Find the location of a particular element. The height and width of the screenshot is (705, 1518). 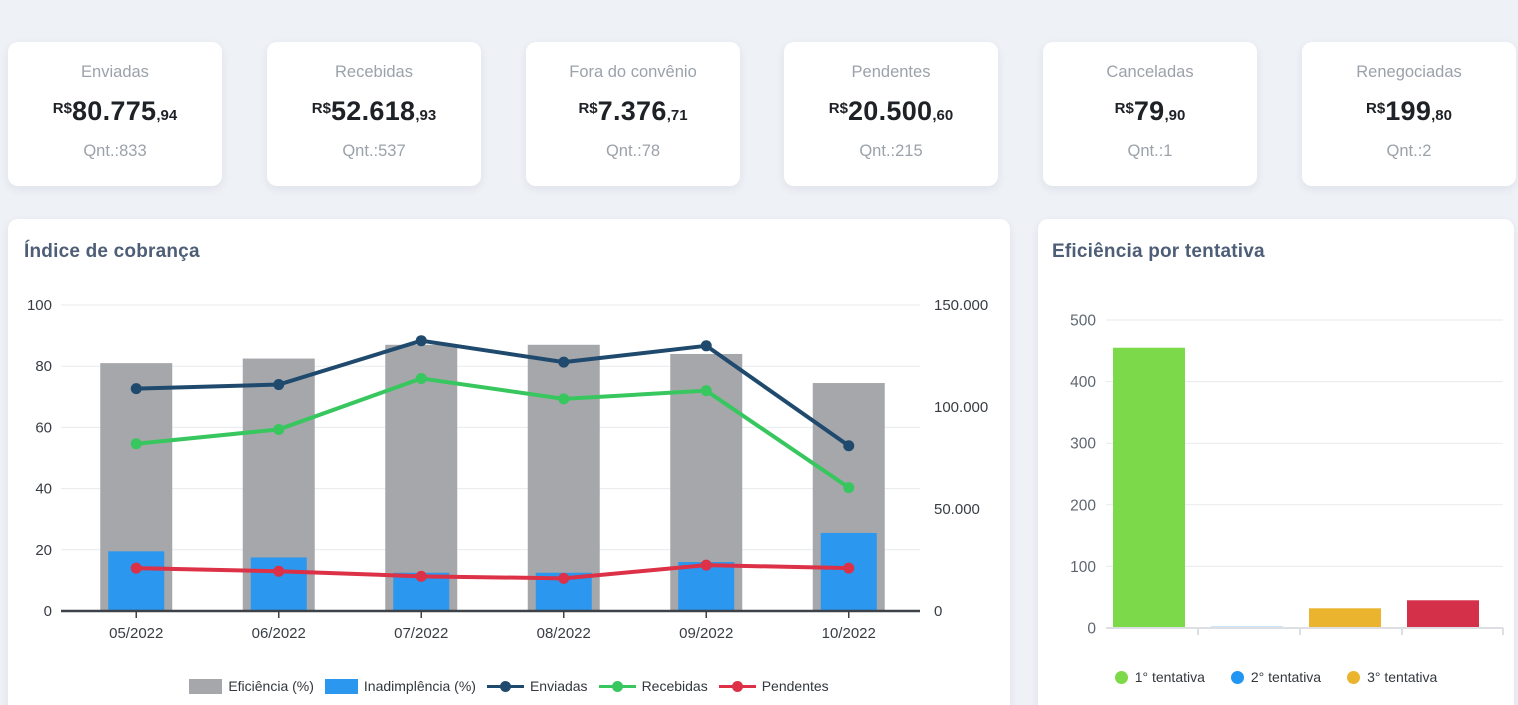

panel-title: Índice de cobrança is located at coordinates (112, 251).